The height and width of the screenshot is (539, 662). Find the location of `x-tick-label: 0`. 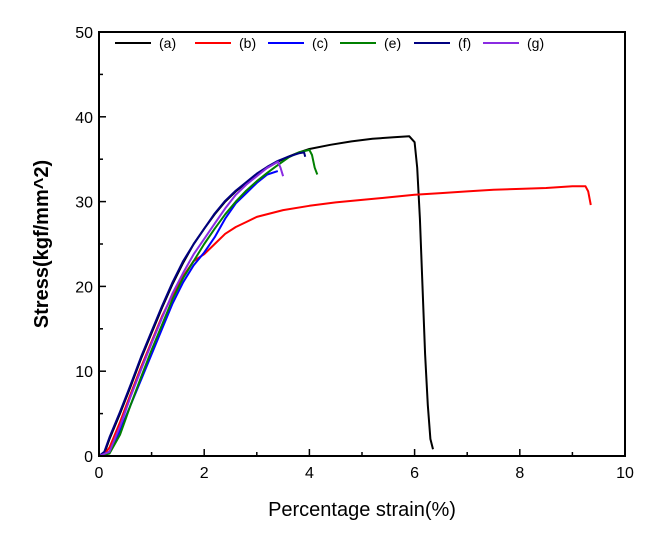

x-tick-label: 0 is located at coordinates (99, 473).